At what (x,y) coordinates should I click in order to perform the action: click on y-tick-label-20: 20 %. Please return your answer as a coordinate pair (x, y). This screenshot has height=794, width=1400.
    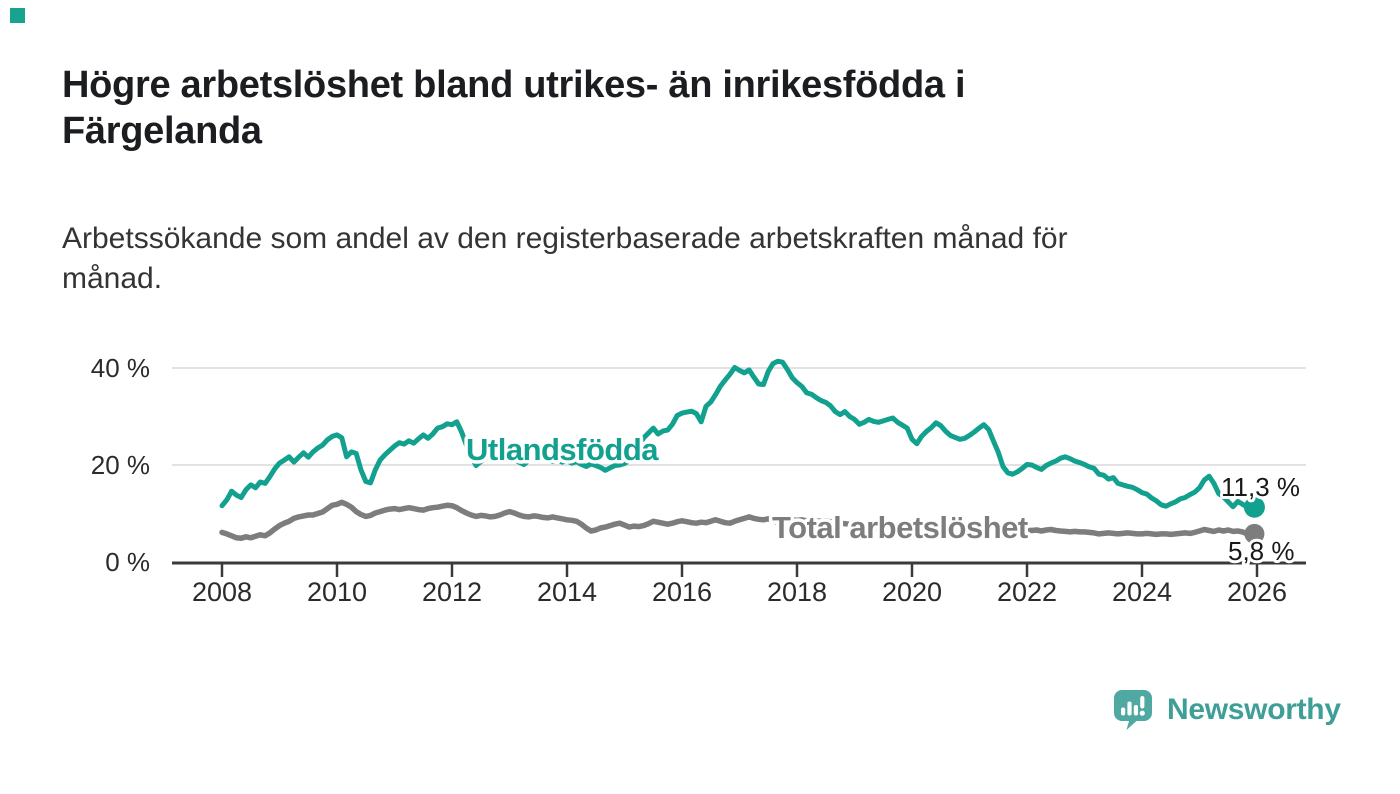
    Looking at the image, I should click on (120, 465).